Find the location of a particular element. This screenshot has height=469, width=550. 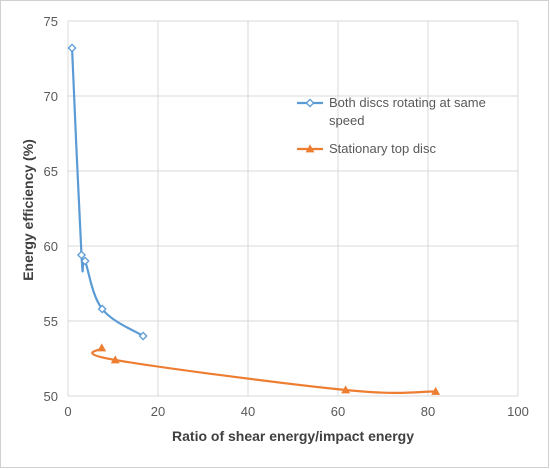

legend-item-2: Stationary top disc is located at coordinates (366, 148).